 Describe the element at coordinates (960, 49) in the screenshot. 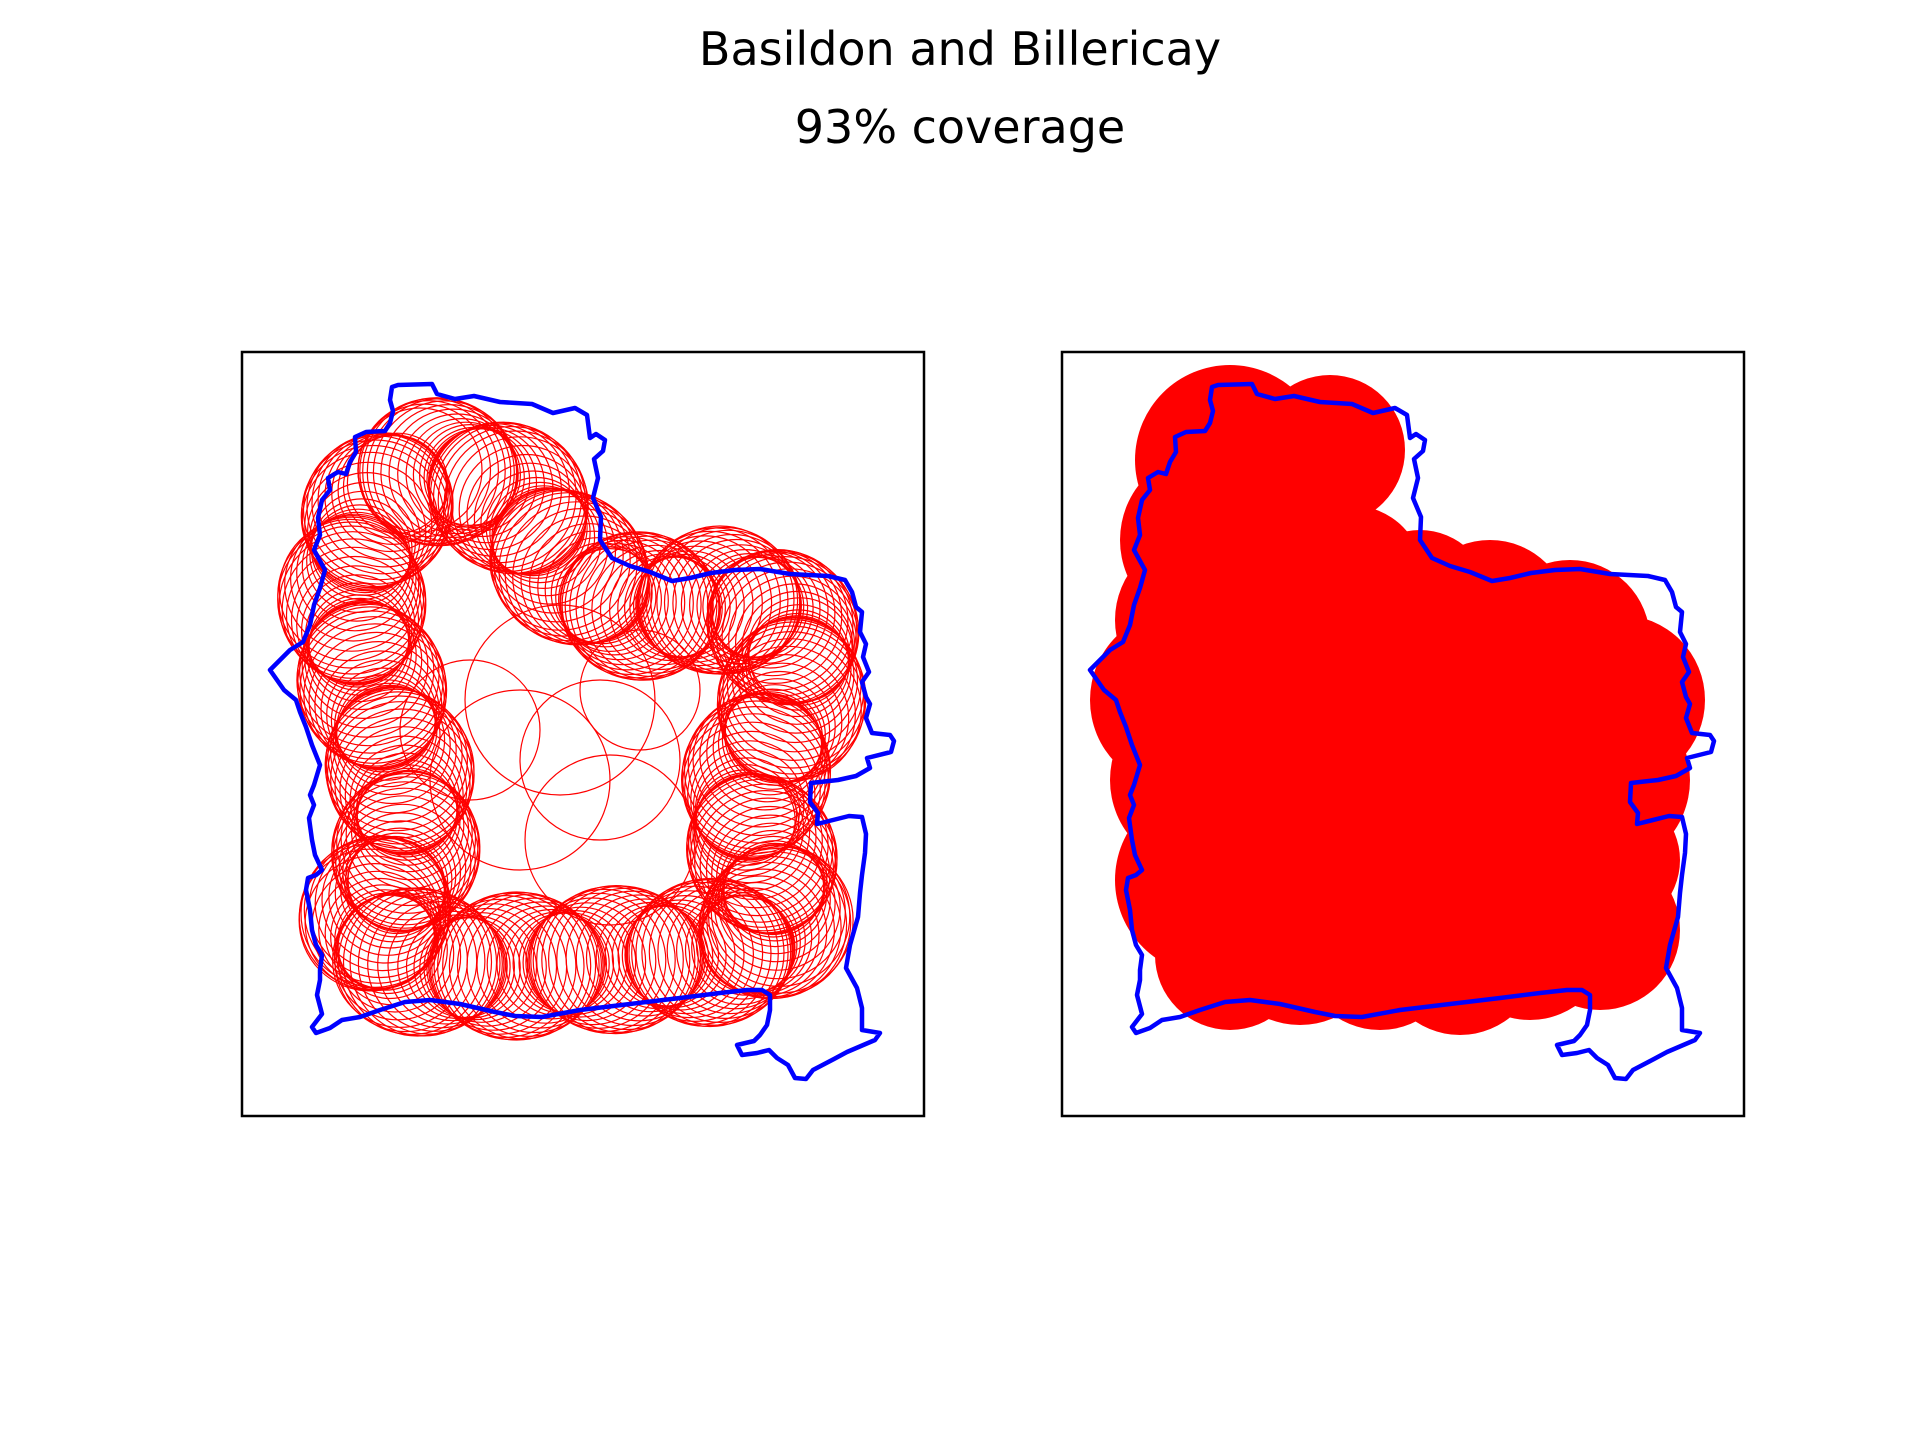

I see `figure-title: Basildon and Billericay` at that location.